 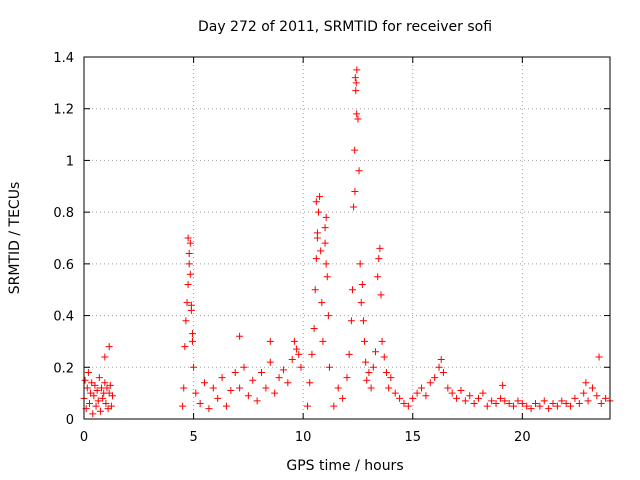 What do you see at coordinates (70, 420) in the screenshot?
I see `y-tick-label: 0` at bounding box center [70, 420].